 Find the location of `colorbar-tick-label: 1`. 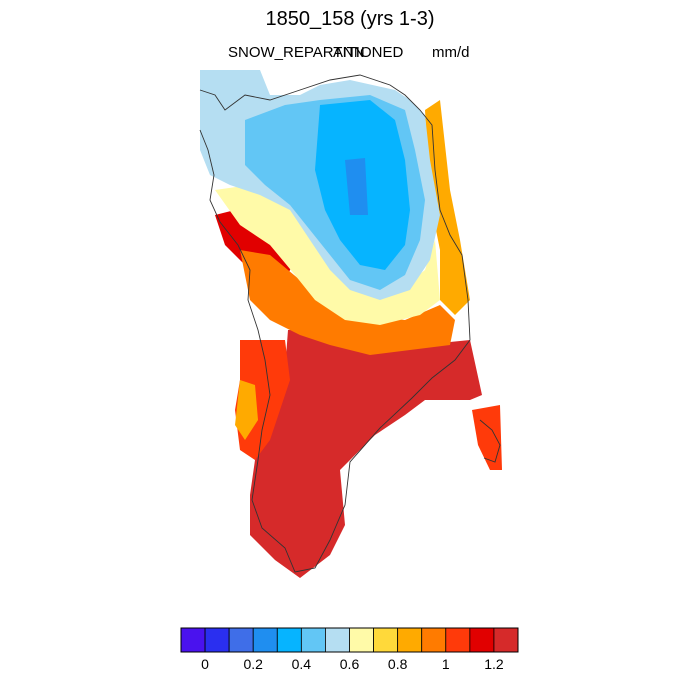

colorbar-tick-label: 1 is located at coordinates (445, 664).